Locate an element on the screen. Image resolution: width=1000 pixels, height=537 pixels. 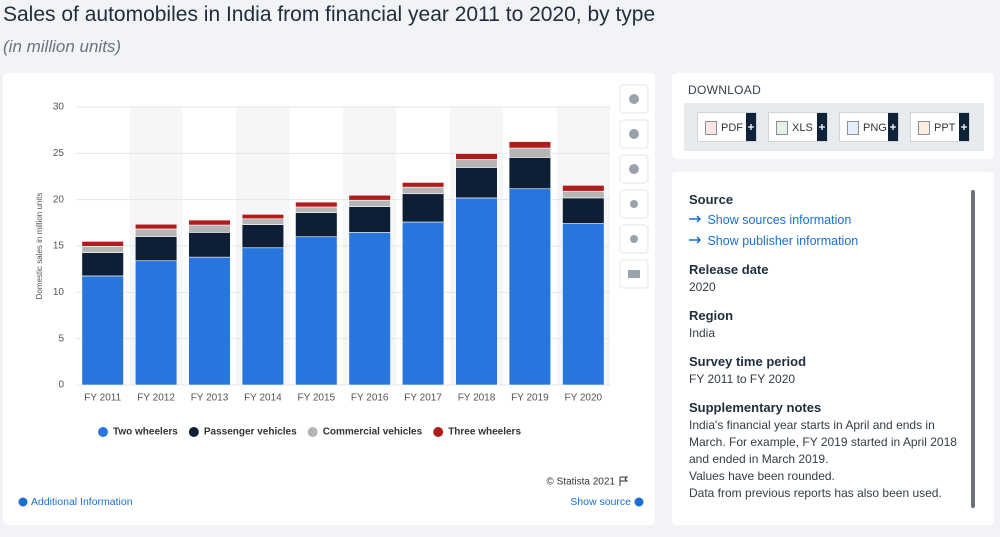
y-tick-label: 10 is located at coordinates (59, 292).